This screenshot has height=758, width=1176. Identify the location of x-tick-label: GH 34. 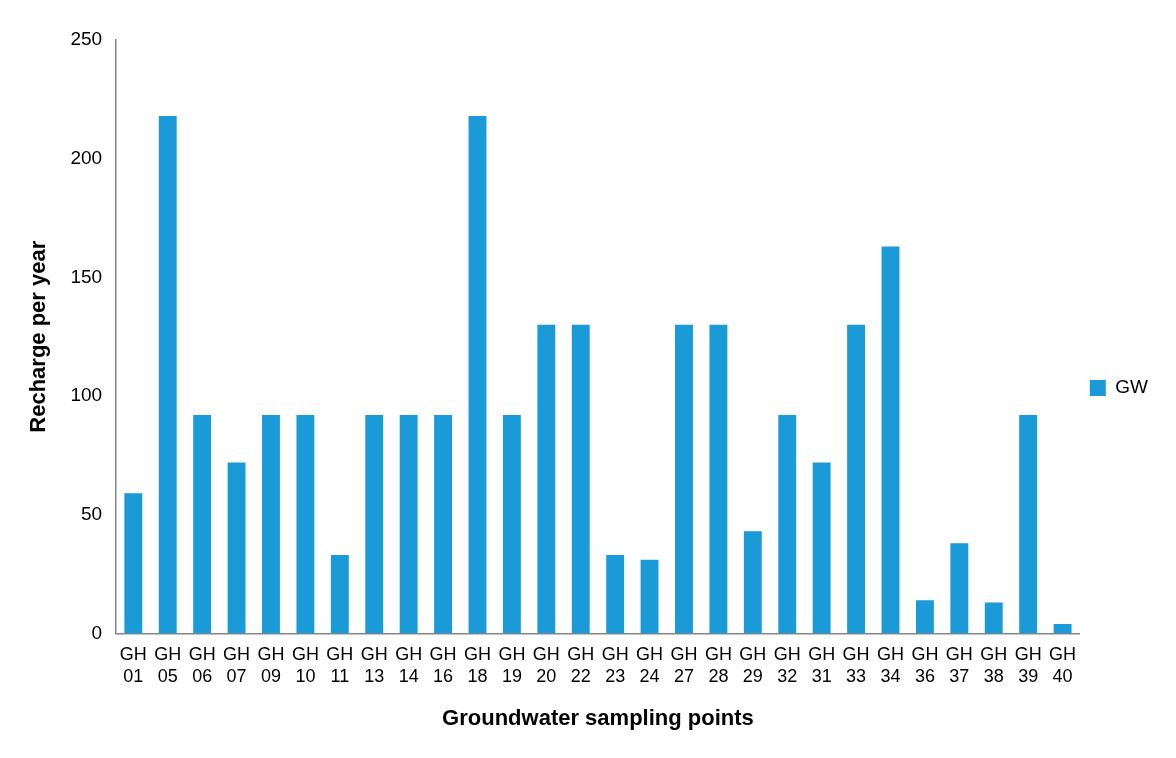
(890, 665).